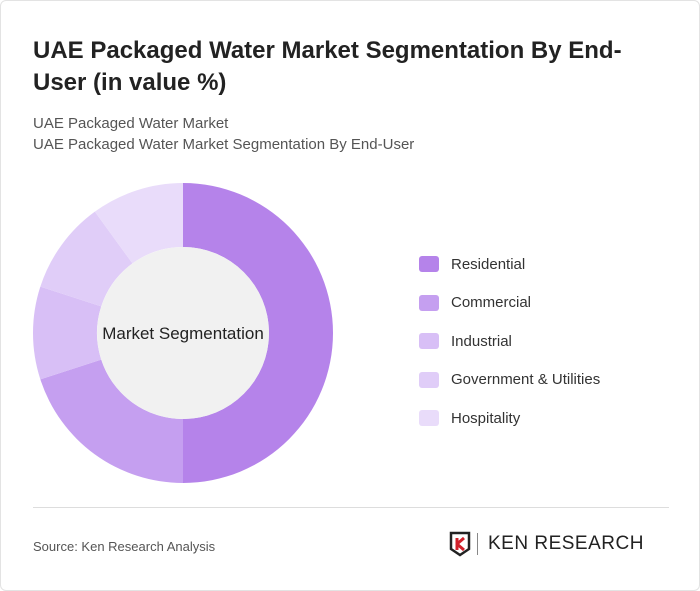 The width and height of the screenshot is (700, 591). I want to click on ken-logo-icon, so click(460, 544).